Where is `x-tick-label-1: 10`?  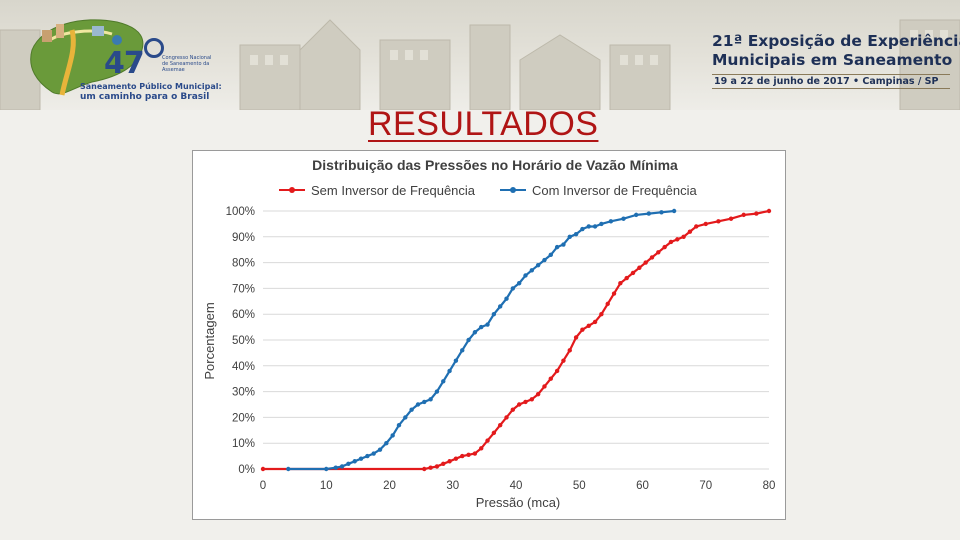 x-tick-label-1: 10 is located at coordinates (326, 486).